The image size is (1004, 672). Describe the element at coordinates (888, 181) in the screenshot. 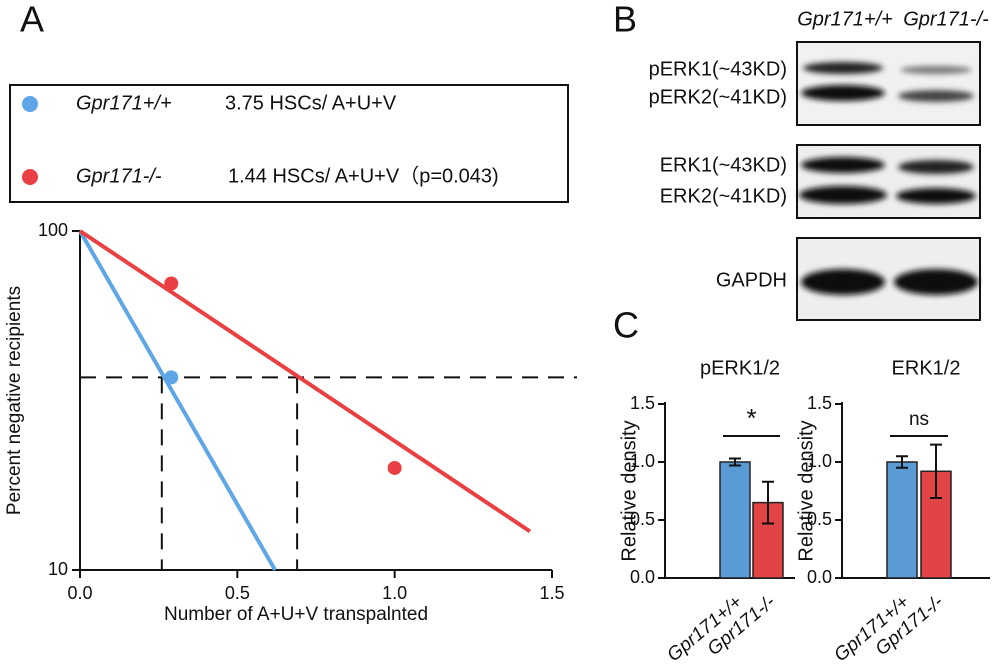

I see `blot` at that location.